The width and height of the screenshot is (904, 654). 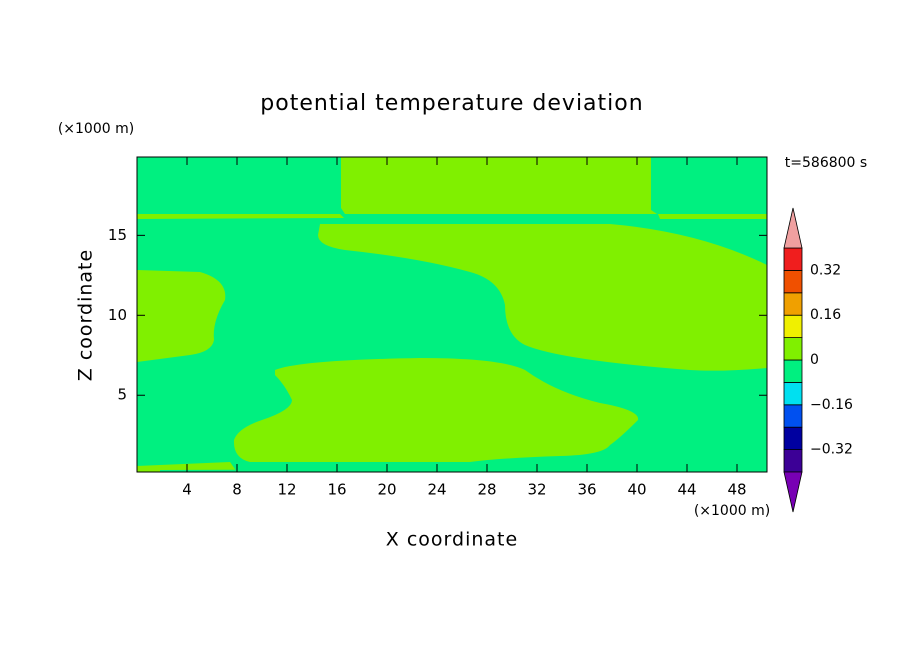 What do you see at coordinates (826, 163) in the screenshot?
I see `time-annotation: t=586800 s` at bounding box center [826, 163].